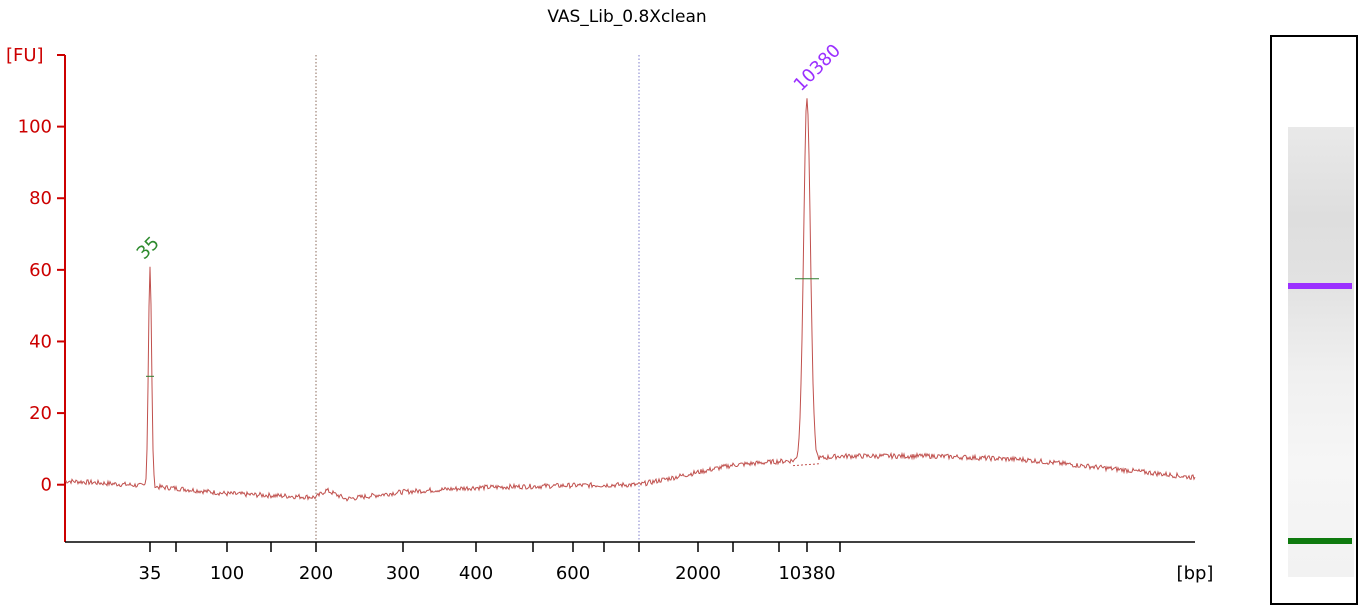 The width and height of the screenshot is (1361, 609). I want to click on x-tick-label-35: 35, so click(150, 573).